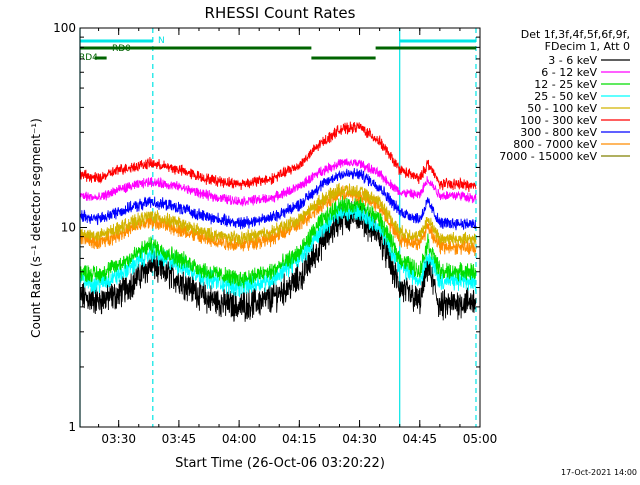 The height and width of the screenshot is (485, 640). Describe the element at coordinates (72, 427) in the screenshot. I see `y-tick-label: 1` at that location.